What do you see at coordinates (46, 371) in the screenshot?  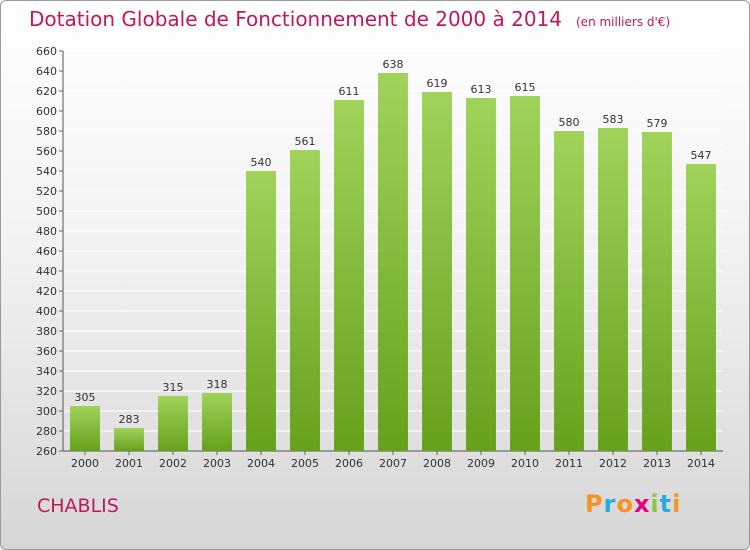 I see `y-tick-label: 340` at bounding box center [46, 371].